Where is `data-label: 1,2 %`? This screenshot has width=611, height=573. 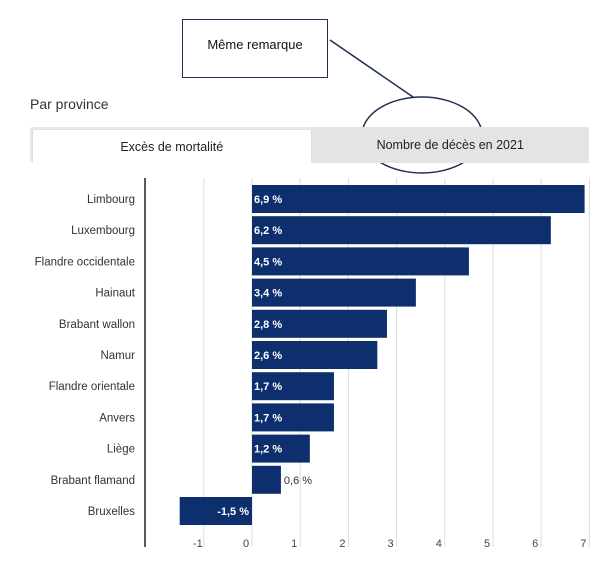 data-label: 1,2 % is located at coordinates (268, 450).